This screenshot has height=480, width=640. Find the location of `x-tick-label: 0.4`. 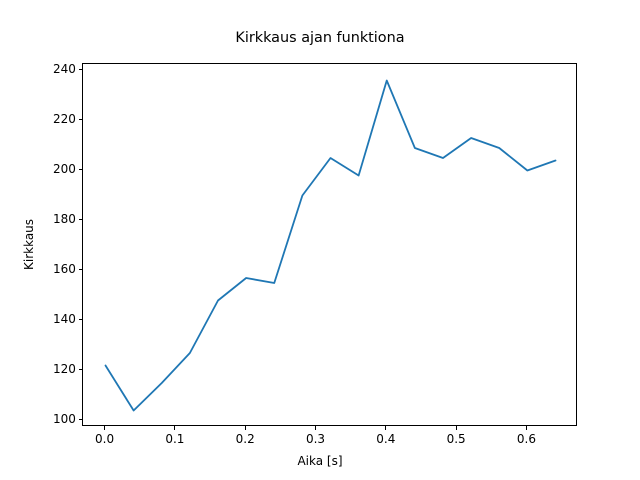

x-tick-label: 0.4 is located at coordinates (386, 439).